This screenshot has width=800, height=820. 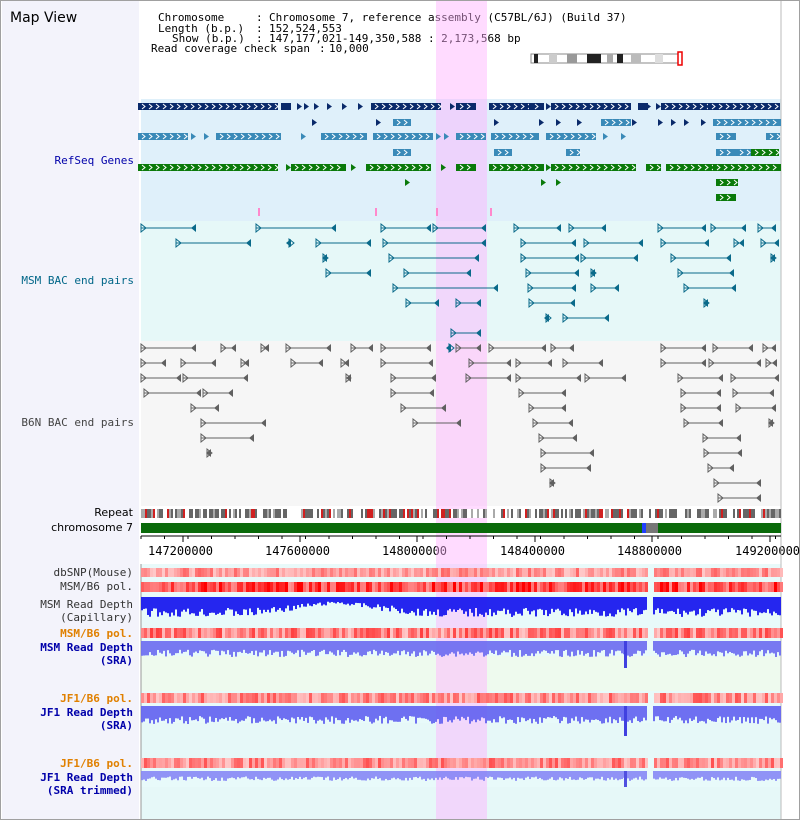 What do you see at coordinates (94, 160) in the screenshot?
I see `refseq-genes-label: RefSeq Genes` at bounding box center [94, 160].